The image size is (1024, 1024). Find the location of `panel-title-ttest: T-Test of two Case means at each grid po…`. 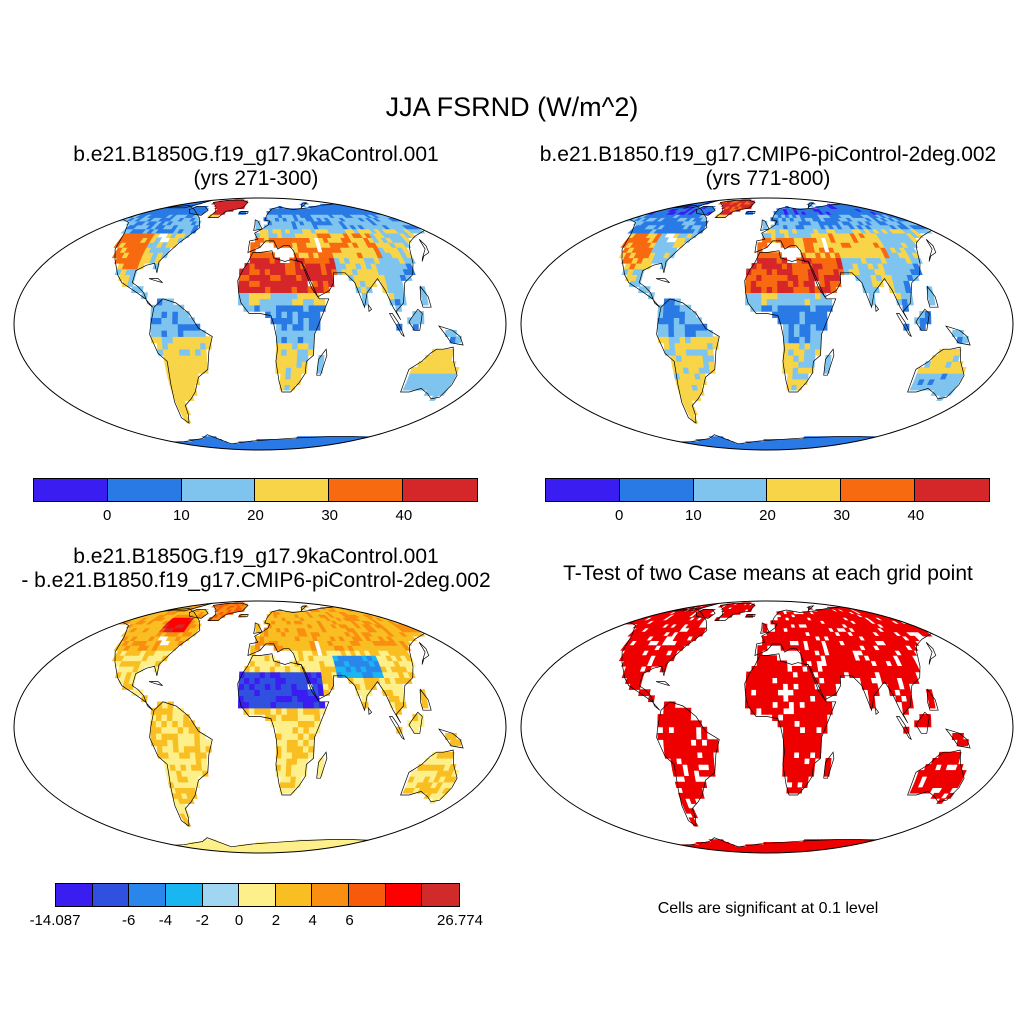

panel-title-ttest: T-Test of two Case means at each grid po… is located at coordinates (768, 573).